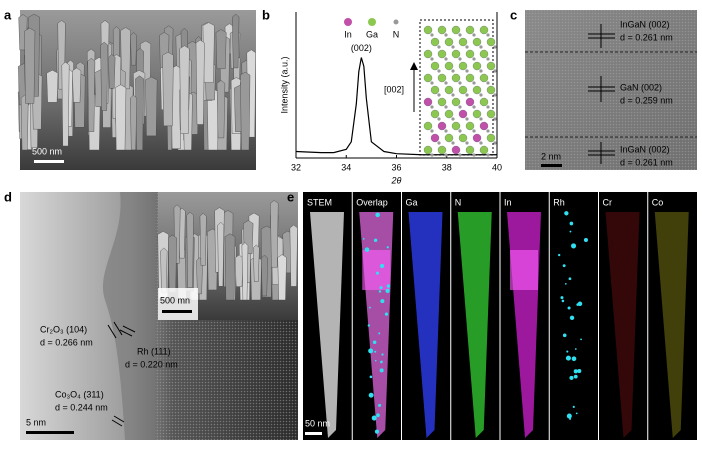  Describe the element at coordinates (266, 14) in the screenshot. I see `panel-label: b` at that location.